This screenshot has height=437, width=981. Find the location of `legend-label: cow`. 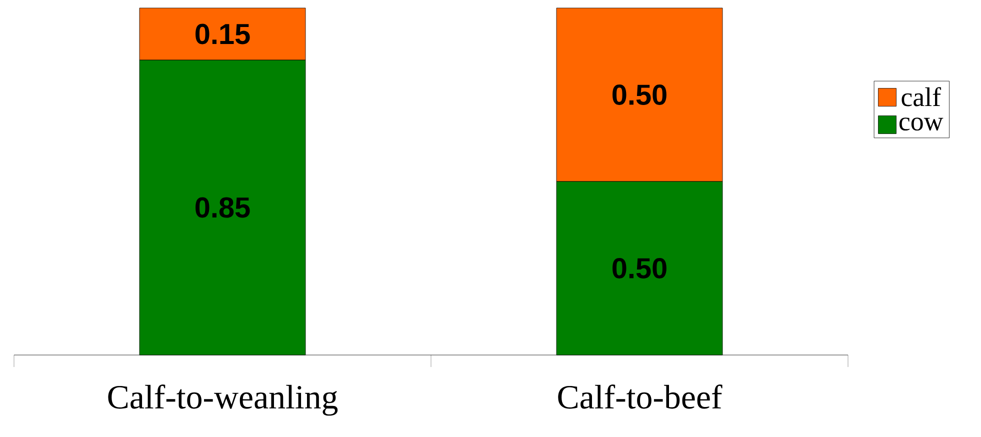

legend-label: cow is located at coordinates (921, 124).